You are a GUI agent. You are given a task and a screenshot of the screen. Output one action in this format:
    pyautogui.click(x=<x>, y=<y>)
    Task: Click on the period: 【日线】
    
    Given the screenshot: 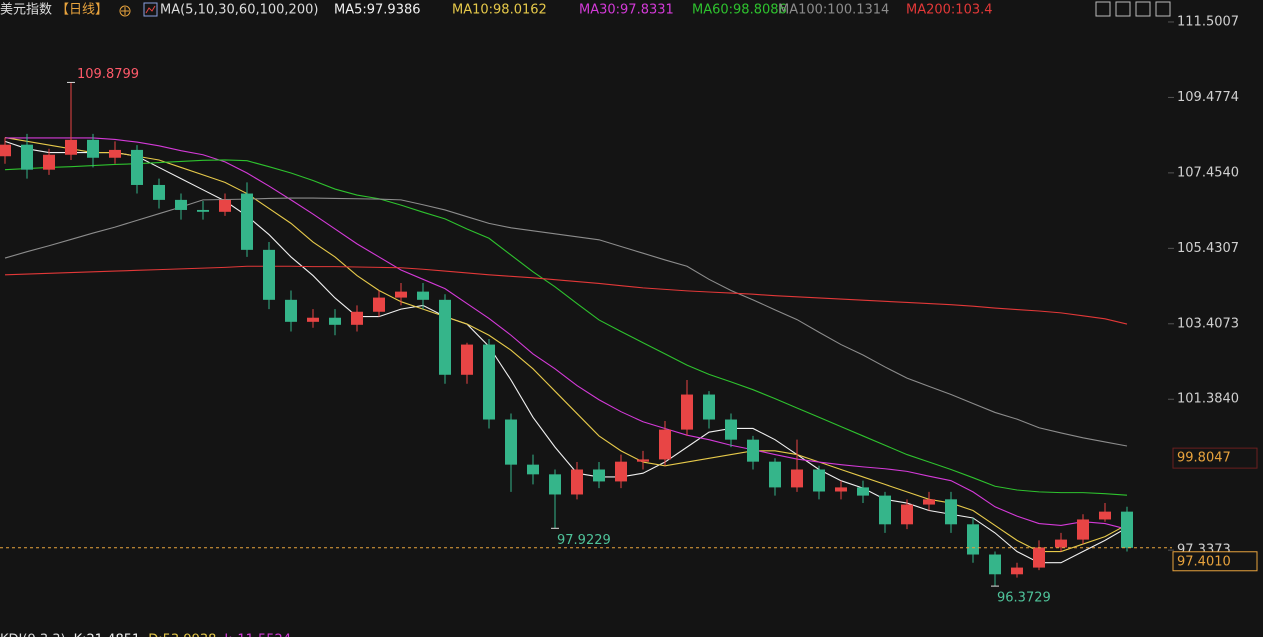 What is the action you would take?
    pyautogui.click(x=82, y=10)
    